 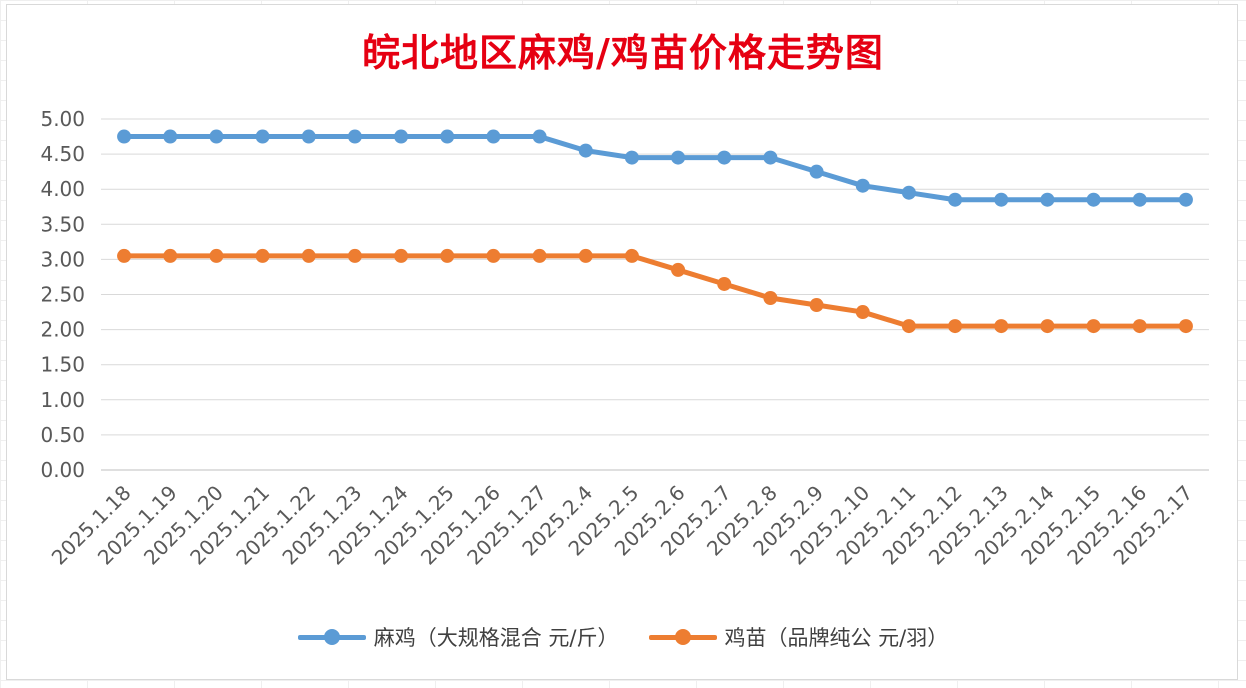 What do you see at coordinates (836, 638) in the screenshot?
I see `legend-label-2: 鸡苗（品牌纯公 元/羽）` at bounding box center [836, 638].